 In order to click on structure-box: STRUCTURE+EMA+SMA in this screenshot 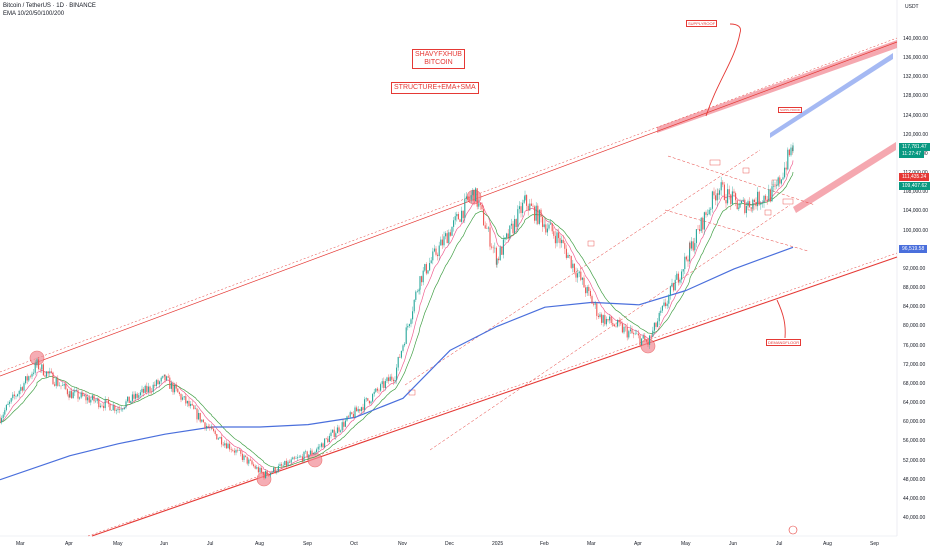, I will do `click(435, 88)`.